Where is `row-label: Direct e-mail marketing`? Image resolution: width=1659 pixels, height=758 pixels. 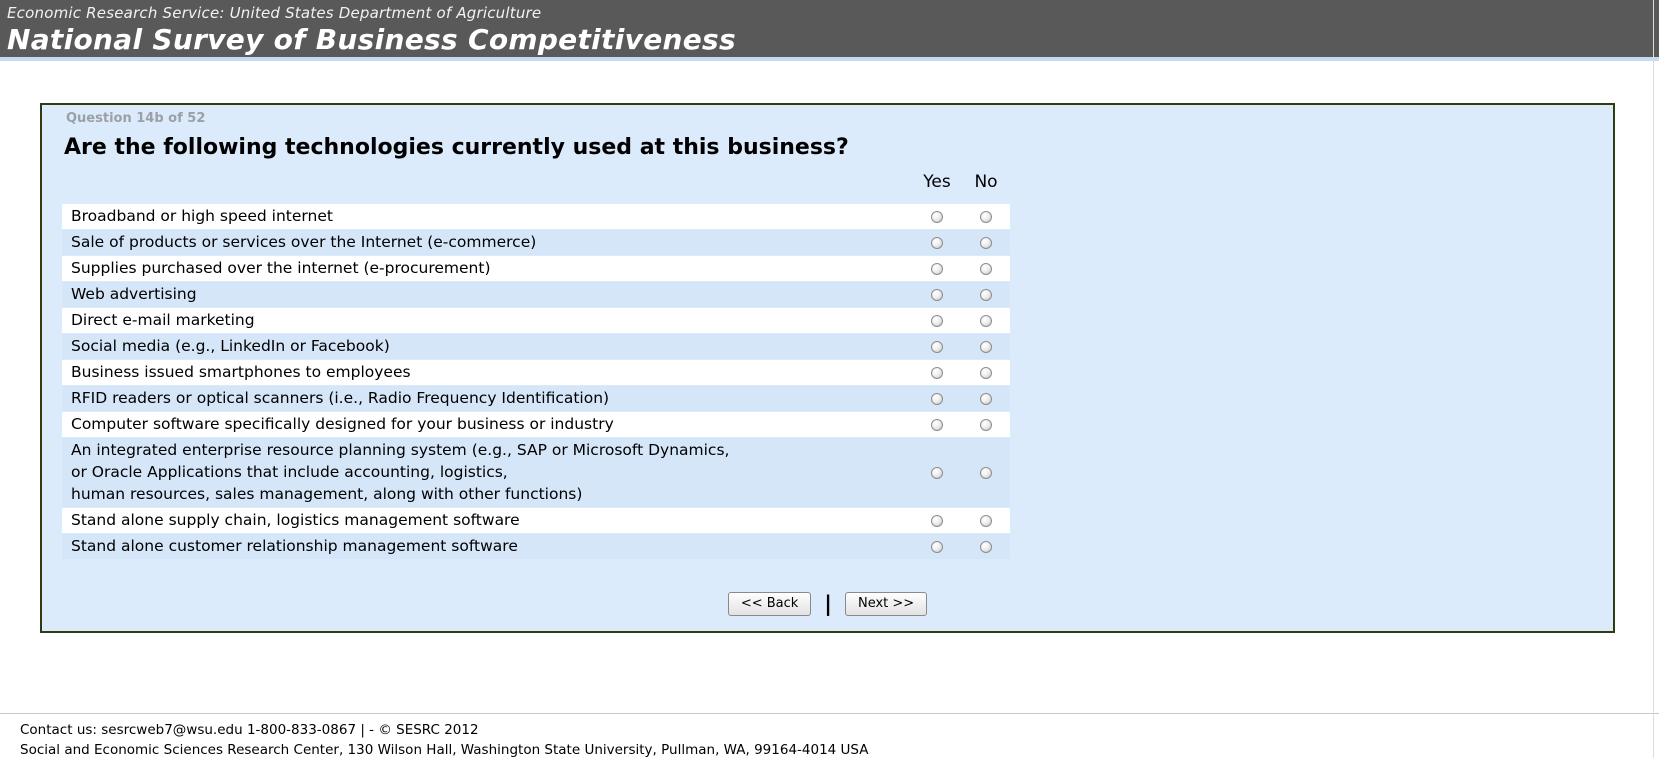 row-label: Direct e-mail marketing is located at coordinates (163, 320).